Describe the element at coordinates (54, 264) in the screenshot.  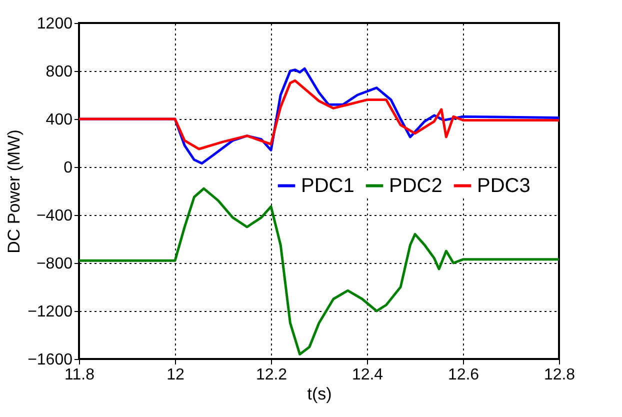
I see `y-tick-label: −800` at that location.